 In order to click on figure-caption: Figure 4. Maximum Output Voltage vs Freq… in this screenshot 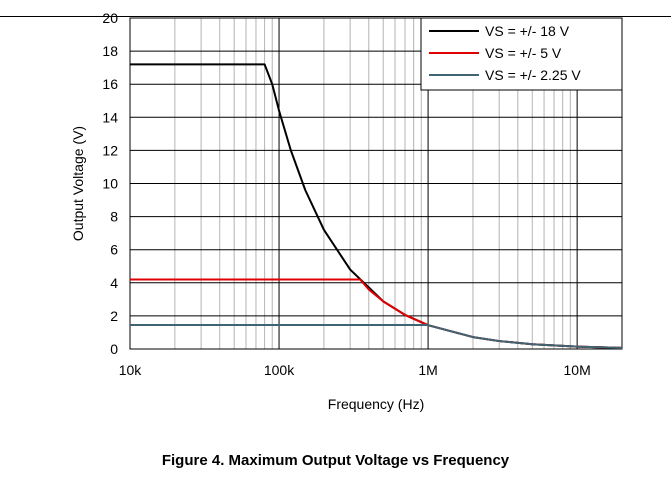, I will do `click(335, 460)`.